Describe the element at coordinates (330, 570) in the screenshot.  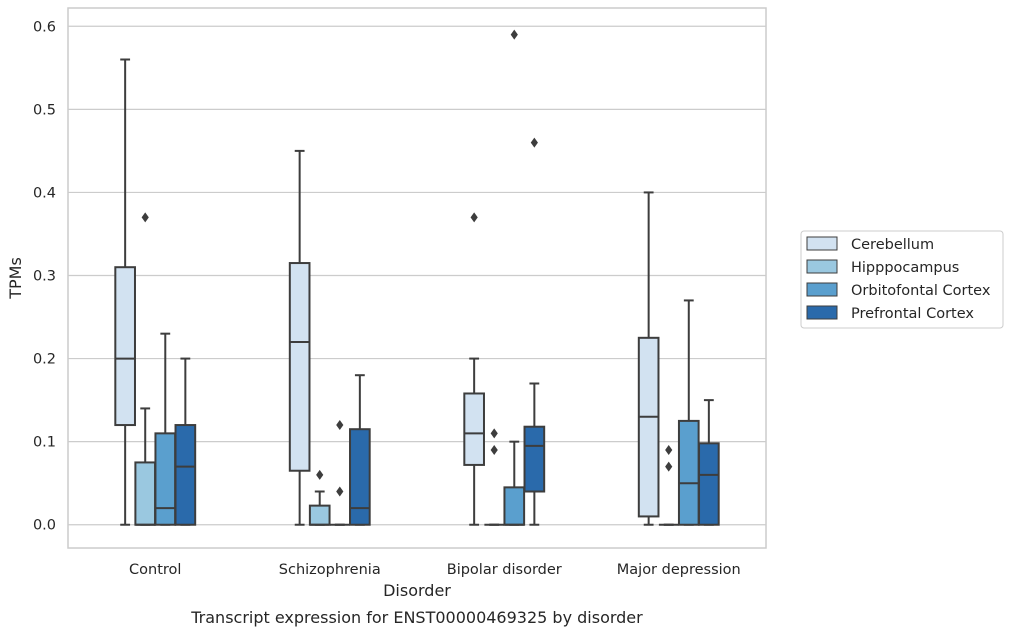
I see `x-tick-label: Schizophrenia` at that location.